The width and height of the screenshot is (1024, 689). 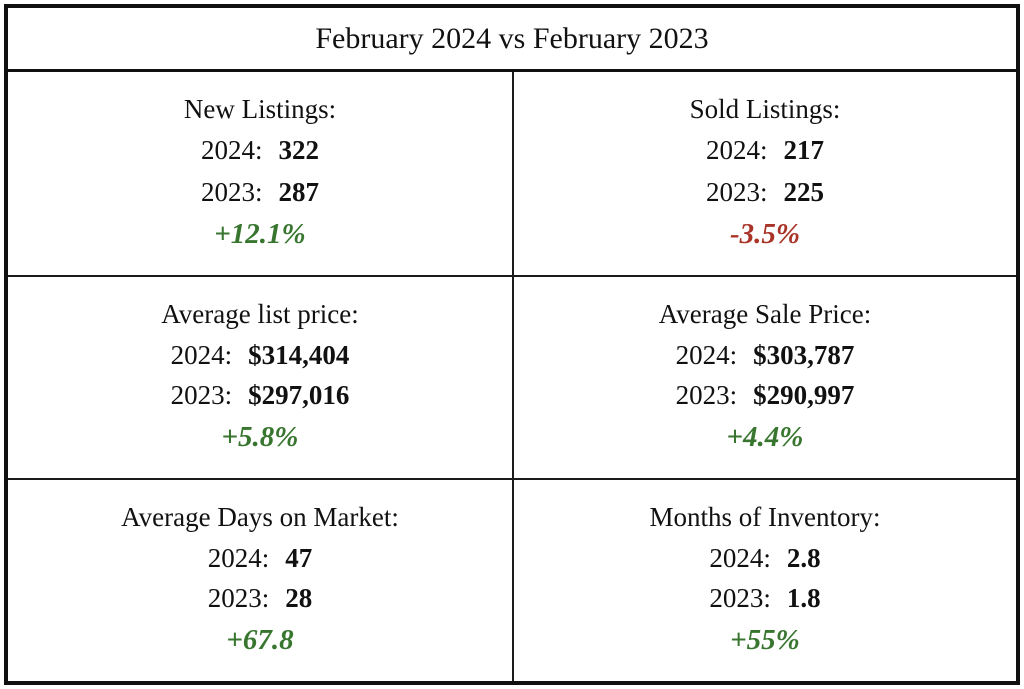 I want to click on stat-2023: 2023: $290,997, so click(x=765, y=395).